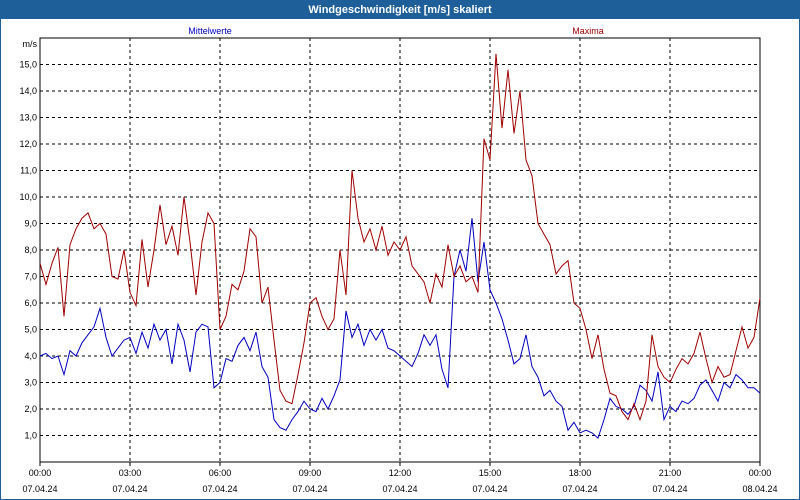 The image size is (800, 500). What do you see at coordinates (210, 31) in the screenshot?
I see `legend-mittelwerte: Mittelwerte` at bounding box center [210, 31].